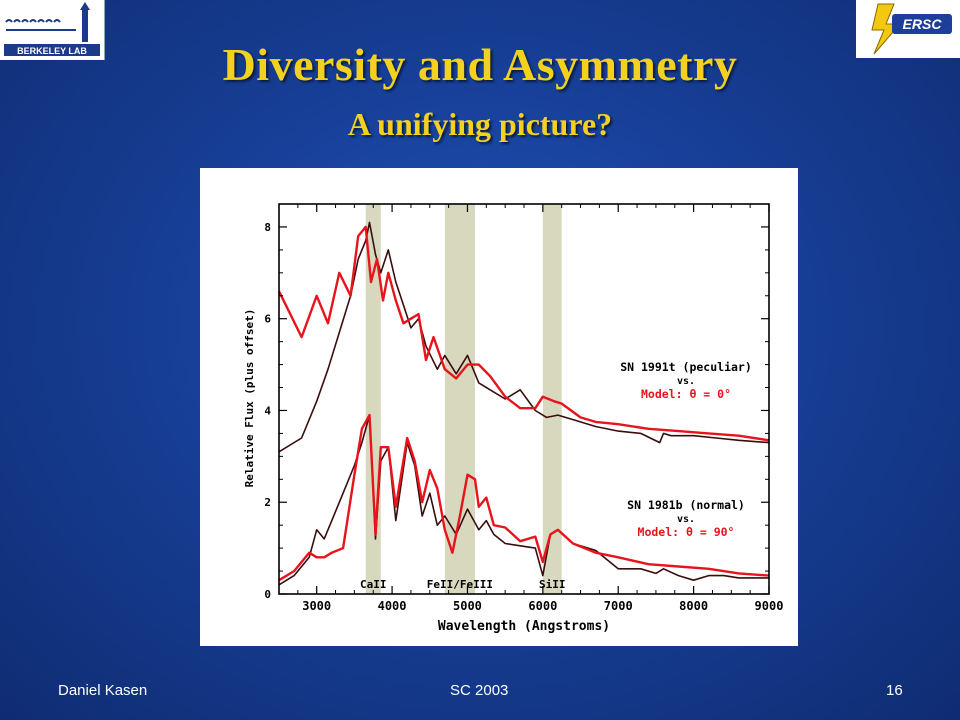 The width and height of the screenshot is (960, 720). What do you see at coordinates (618, 606) in the screenshot?
I see `x-tick-label: 7000` at bounding box center [618, 606].